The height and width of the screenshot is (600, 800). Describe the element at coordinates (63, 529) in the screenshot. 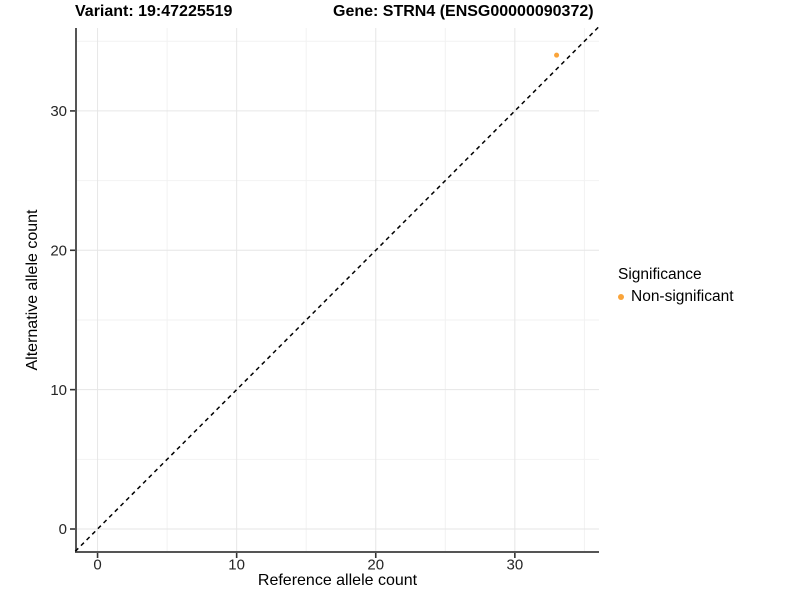

I see `y-tick-label: 0` at that location.